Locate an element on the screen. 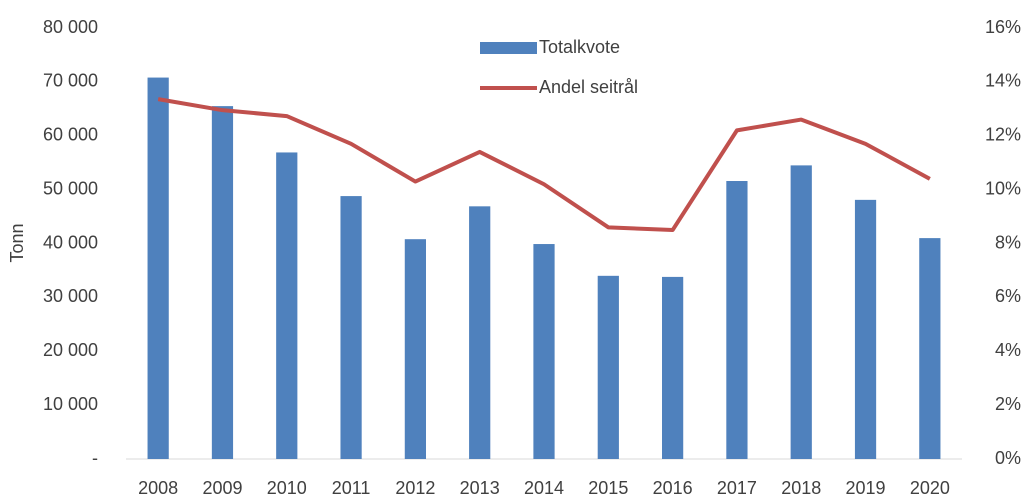  y-tick-label: 50 000 is located at coordinates (70, 188).